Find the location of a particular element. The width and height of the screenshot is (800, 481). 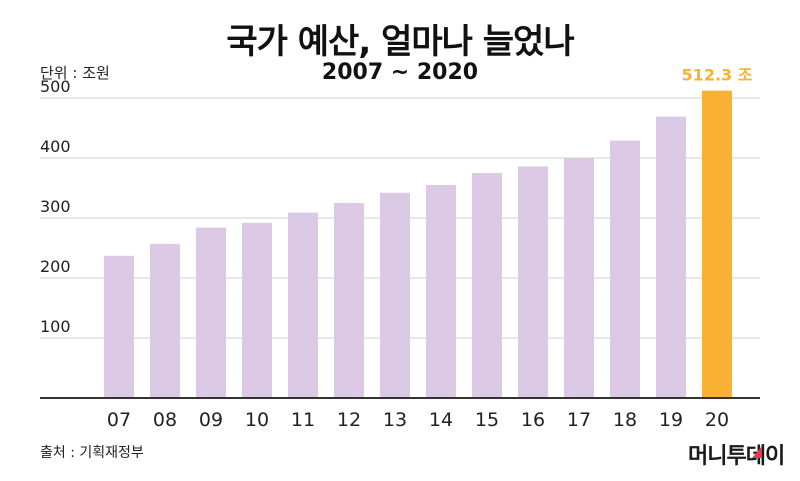

y-tick-labels: 100 200 300 400 500 is located at coordinates (55, 206).